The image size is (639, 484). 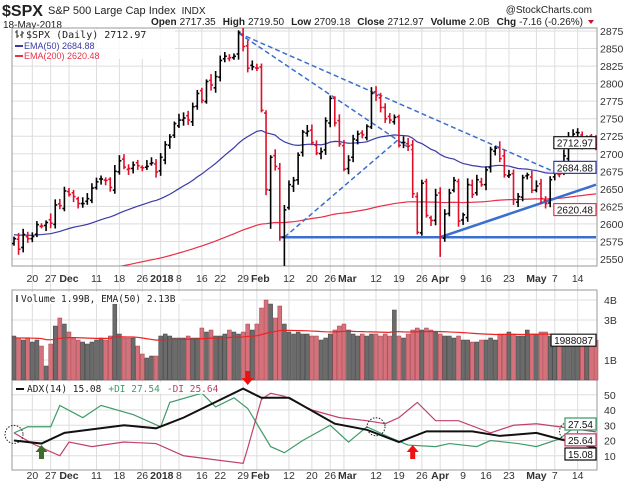 What do you see at coordinates (612, 67) in the screenshot?
I see `price-tick-label: 2825` at bounding box center [612, 67].